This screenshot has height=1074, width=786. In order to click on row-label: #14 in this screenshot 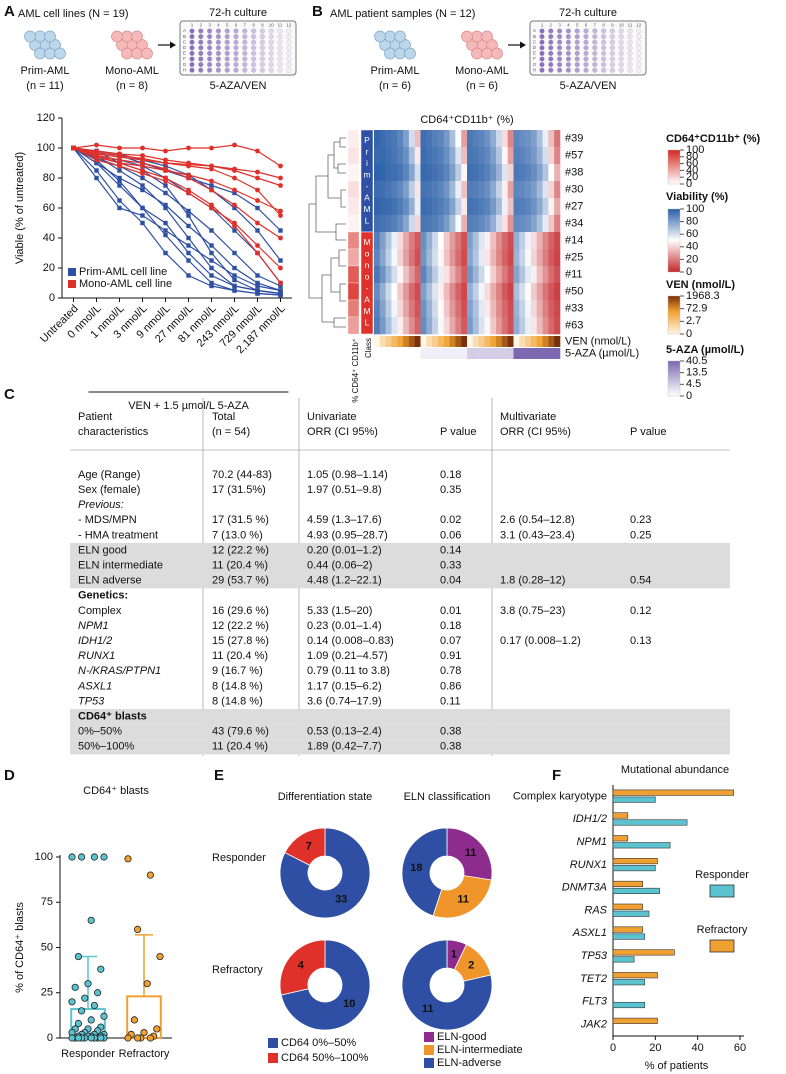, I will do `click(574, 240)`.